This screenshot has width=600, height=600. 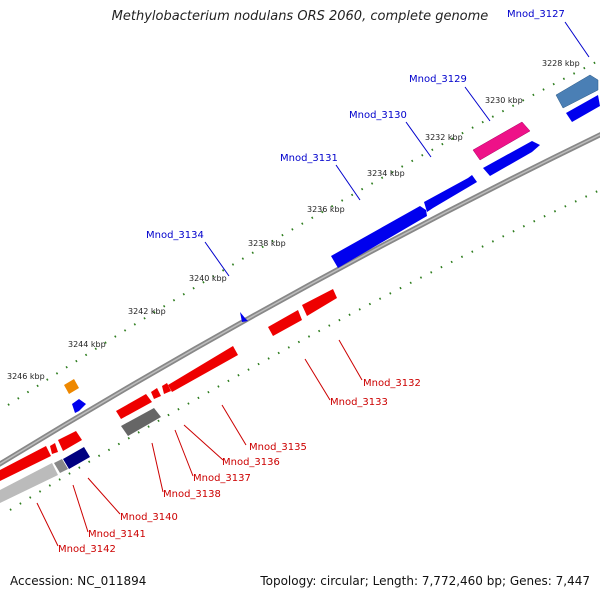 I want to click on gene-mnod-3129b-shape, so click(x=511, y=158).